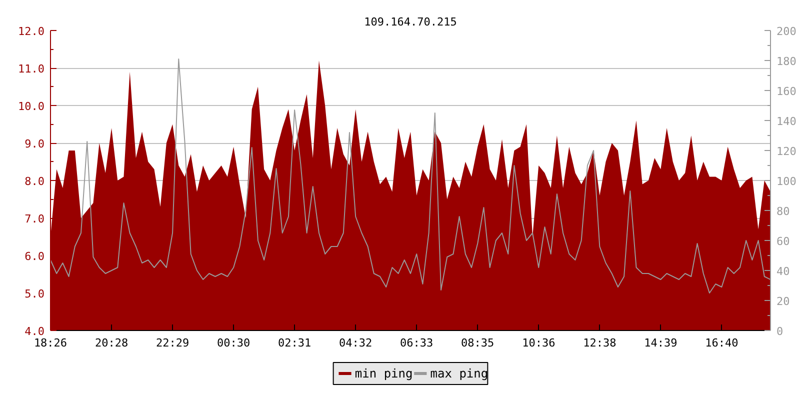  Describe the element at coordinates (539, 343) in the screenshot. I see `x-tick-label: 10:36` at that location.